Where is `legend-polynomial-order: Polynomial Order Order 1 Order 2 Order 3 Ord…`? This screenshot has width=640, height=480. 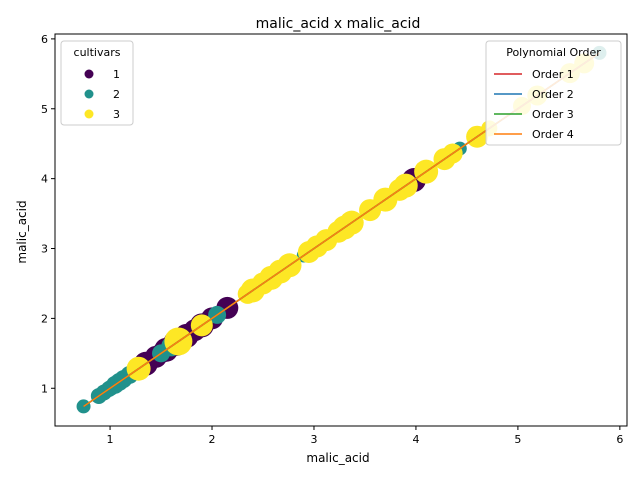 legend-polynomial-order: Polynomial Order Order 1 Order 2 Order 3 Ord… is located at coordinates (553, 93).